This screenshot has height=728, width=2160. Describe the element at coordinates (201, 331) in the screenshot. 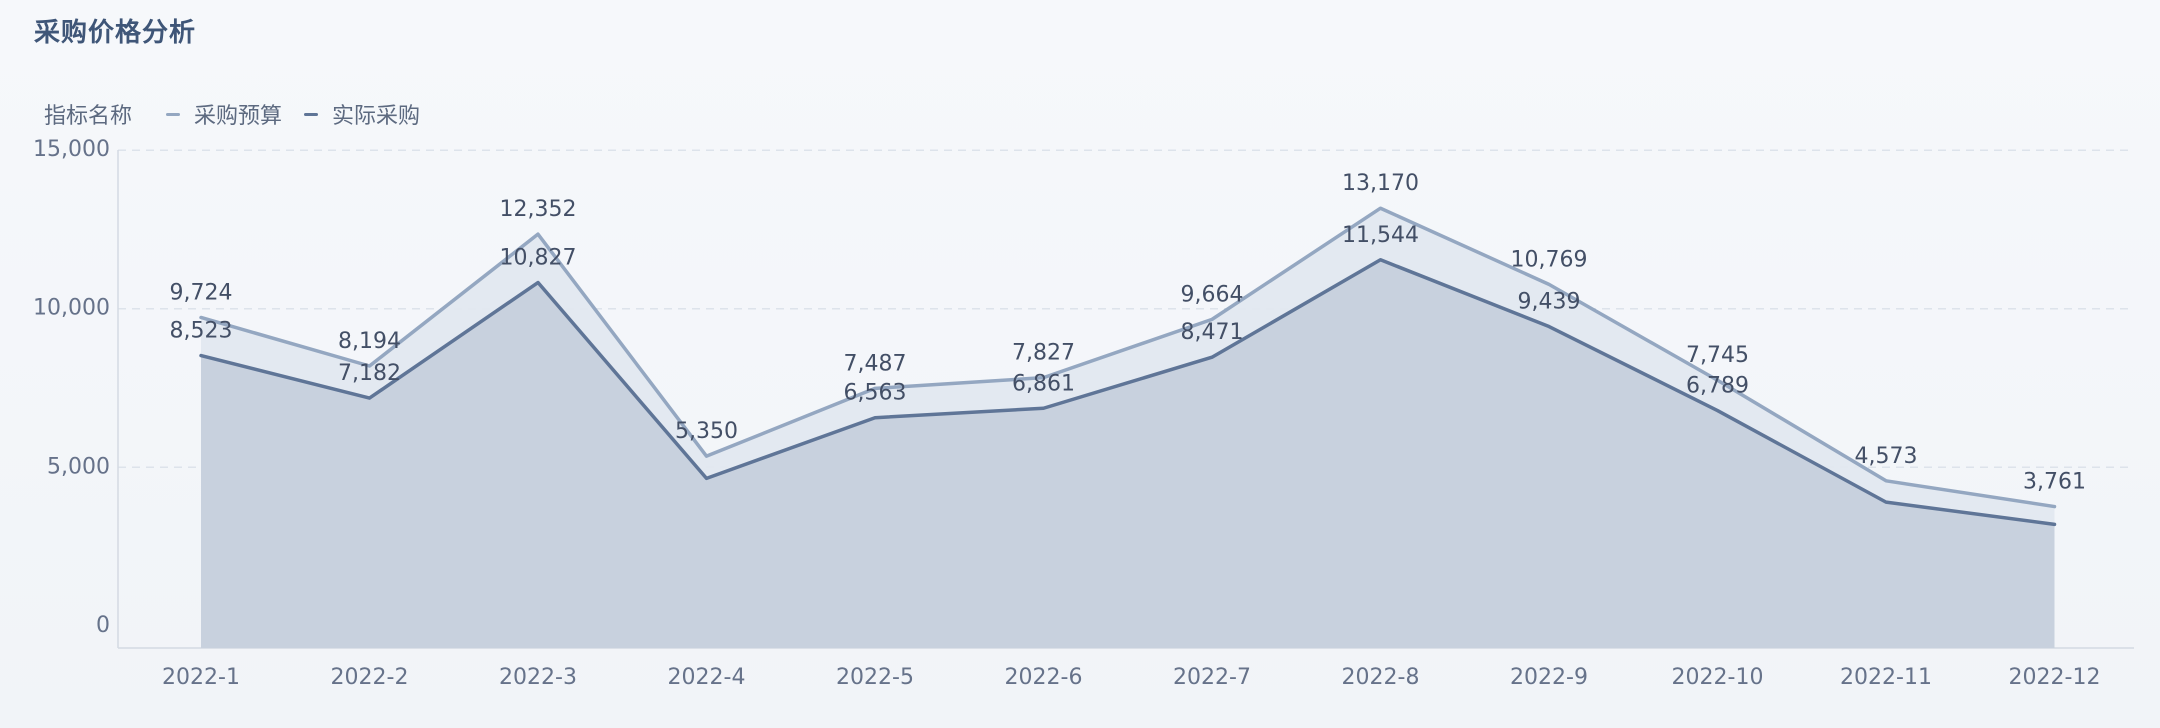

I see `data-label-actual: 8,523` at that location.